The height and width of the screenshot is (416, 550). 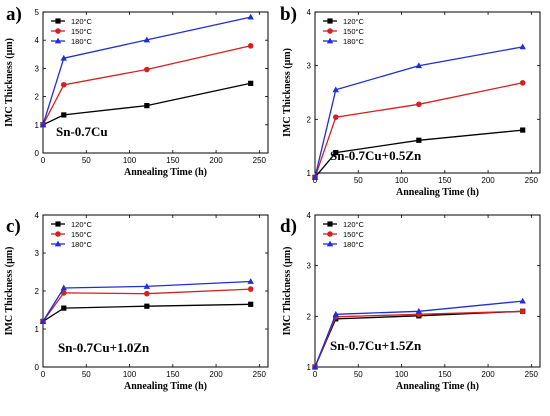 I want to click on panel-letter: c), so click(x=13, y=226).